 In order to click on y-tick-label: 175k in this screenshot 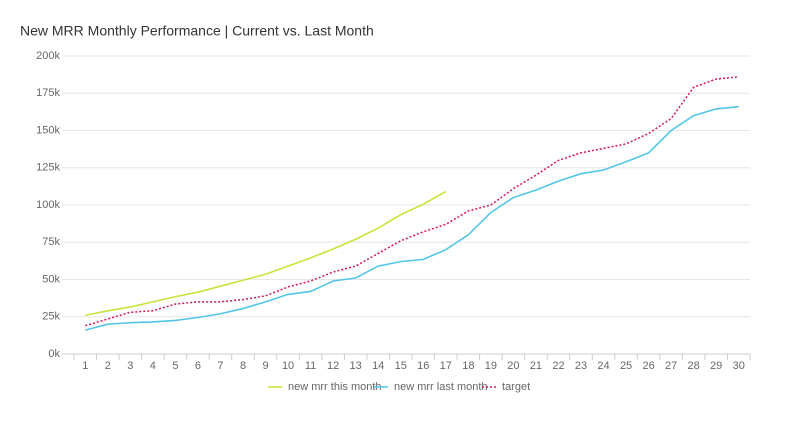, I will do `click(48, 93)`.